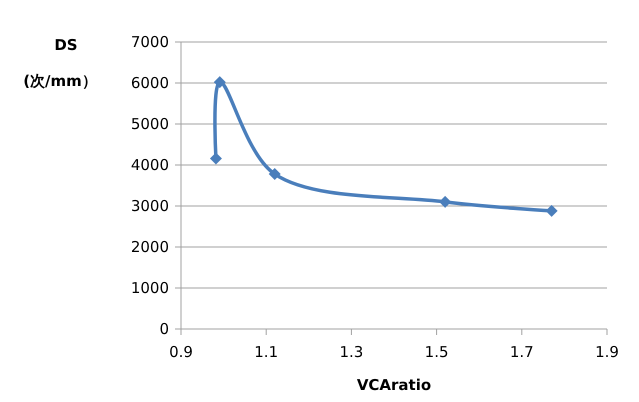  I want to click on y-tick-label: 4000, so click(149, 165).